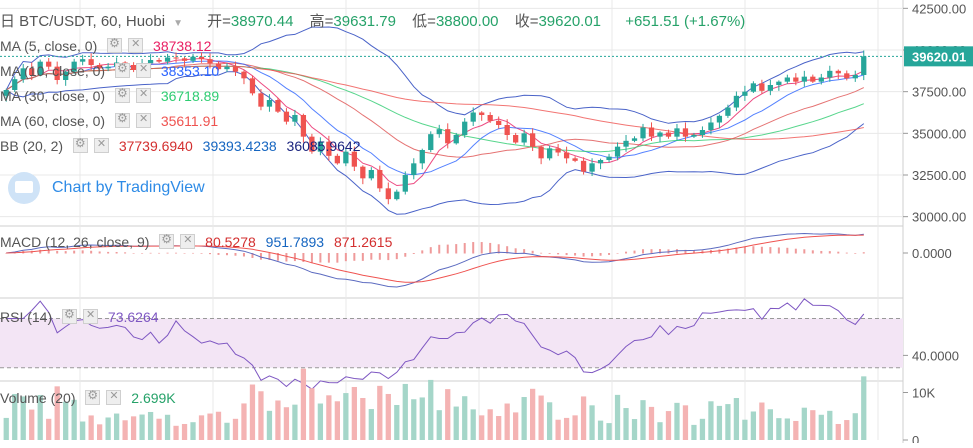 The height and width of the screenshot is (448, 973). I want to click on branding-text: Chart by TradingView, so click(128, 187).